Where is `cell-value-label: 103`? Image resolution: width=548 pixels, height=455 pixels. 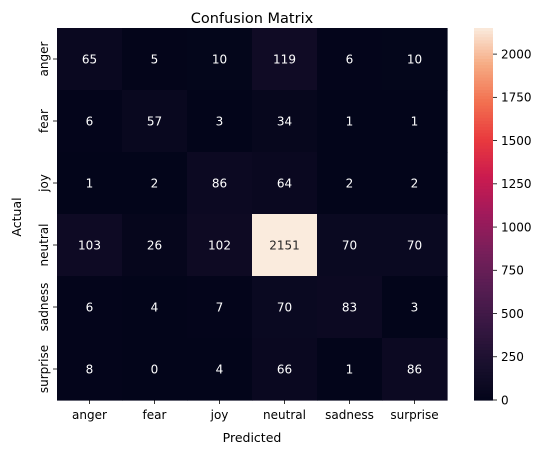
cell-value-label: 103 is located at coordinates (89, 246).